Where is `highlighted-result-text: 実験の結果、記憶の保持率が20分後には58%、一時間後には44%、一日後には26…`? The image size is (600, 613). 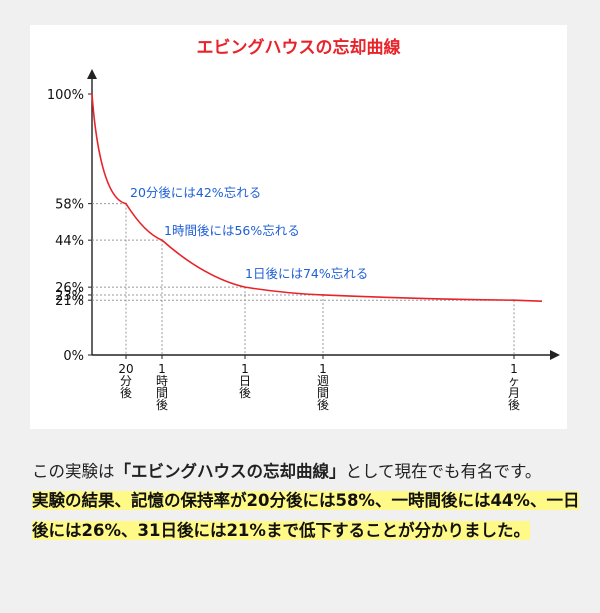 highlighted-result-text: 実験の結果、記憶の保持率が20分後には58%、一時間後には44%、一日後には26… is located at coordinates (306, 515).